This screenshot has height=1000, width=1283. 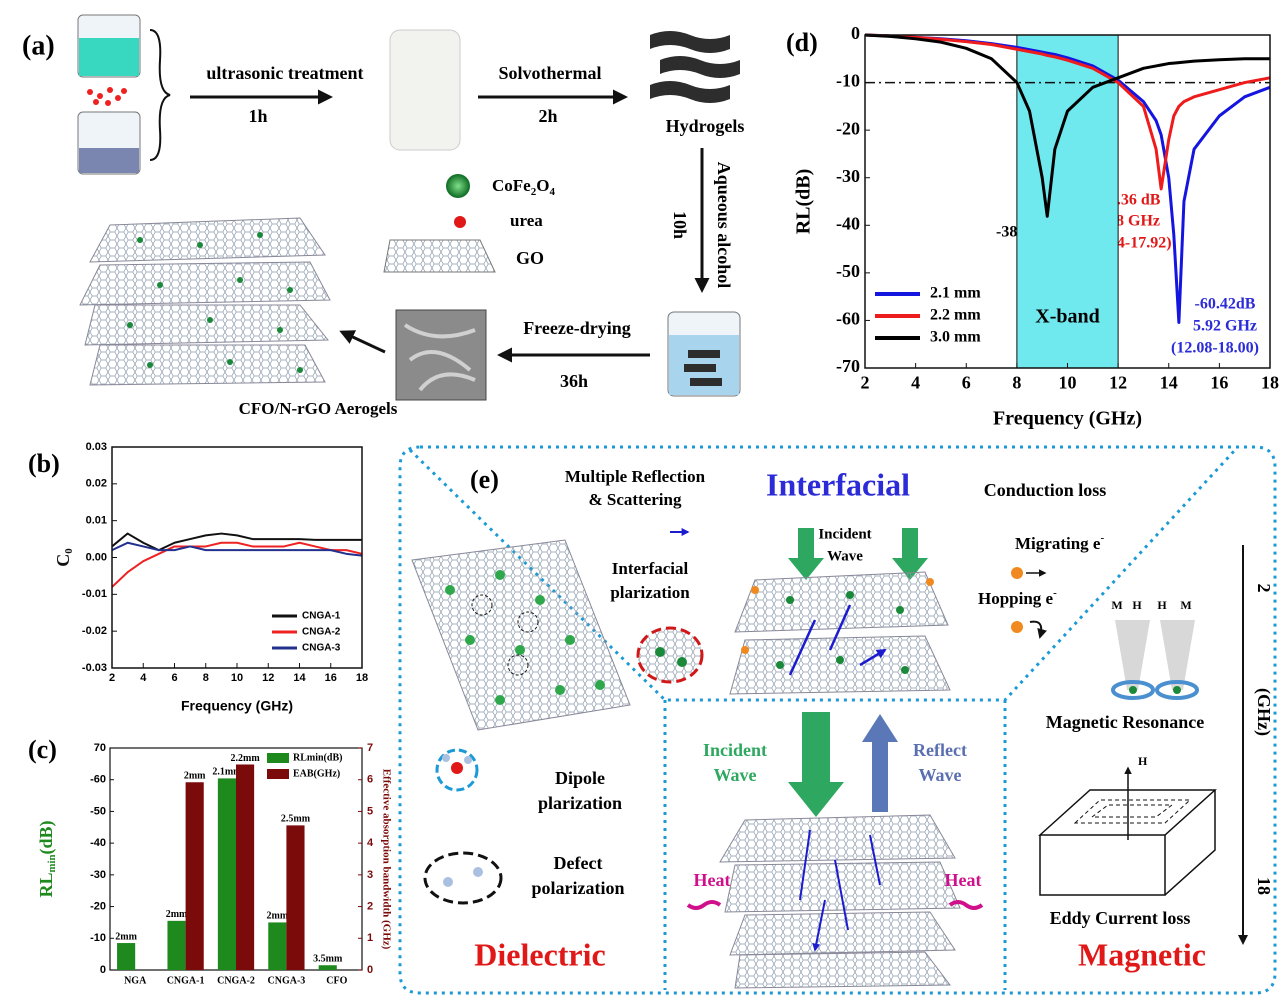 I want to click on interfacial-sheets, so click(x=840, y=633).